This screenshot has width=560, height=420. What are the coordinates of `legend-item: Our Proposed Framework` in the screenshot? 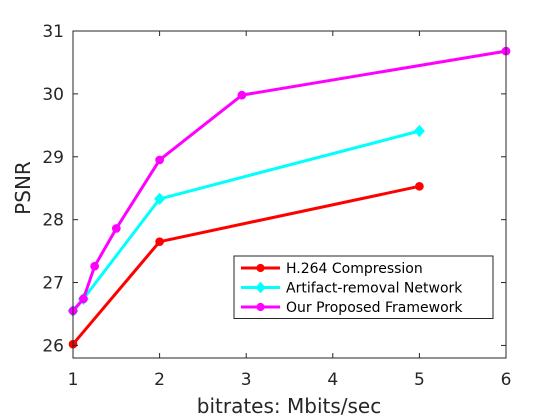 It's located at (352, 308).